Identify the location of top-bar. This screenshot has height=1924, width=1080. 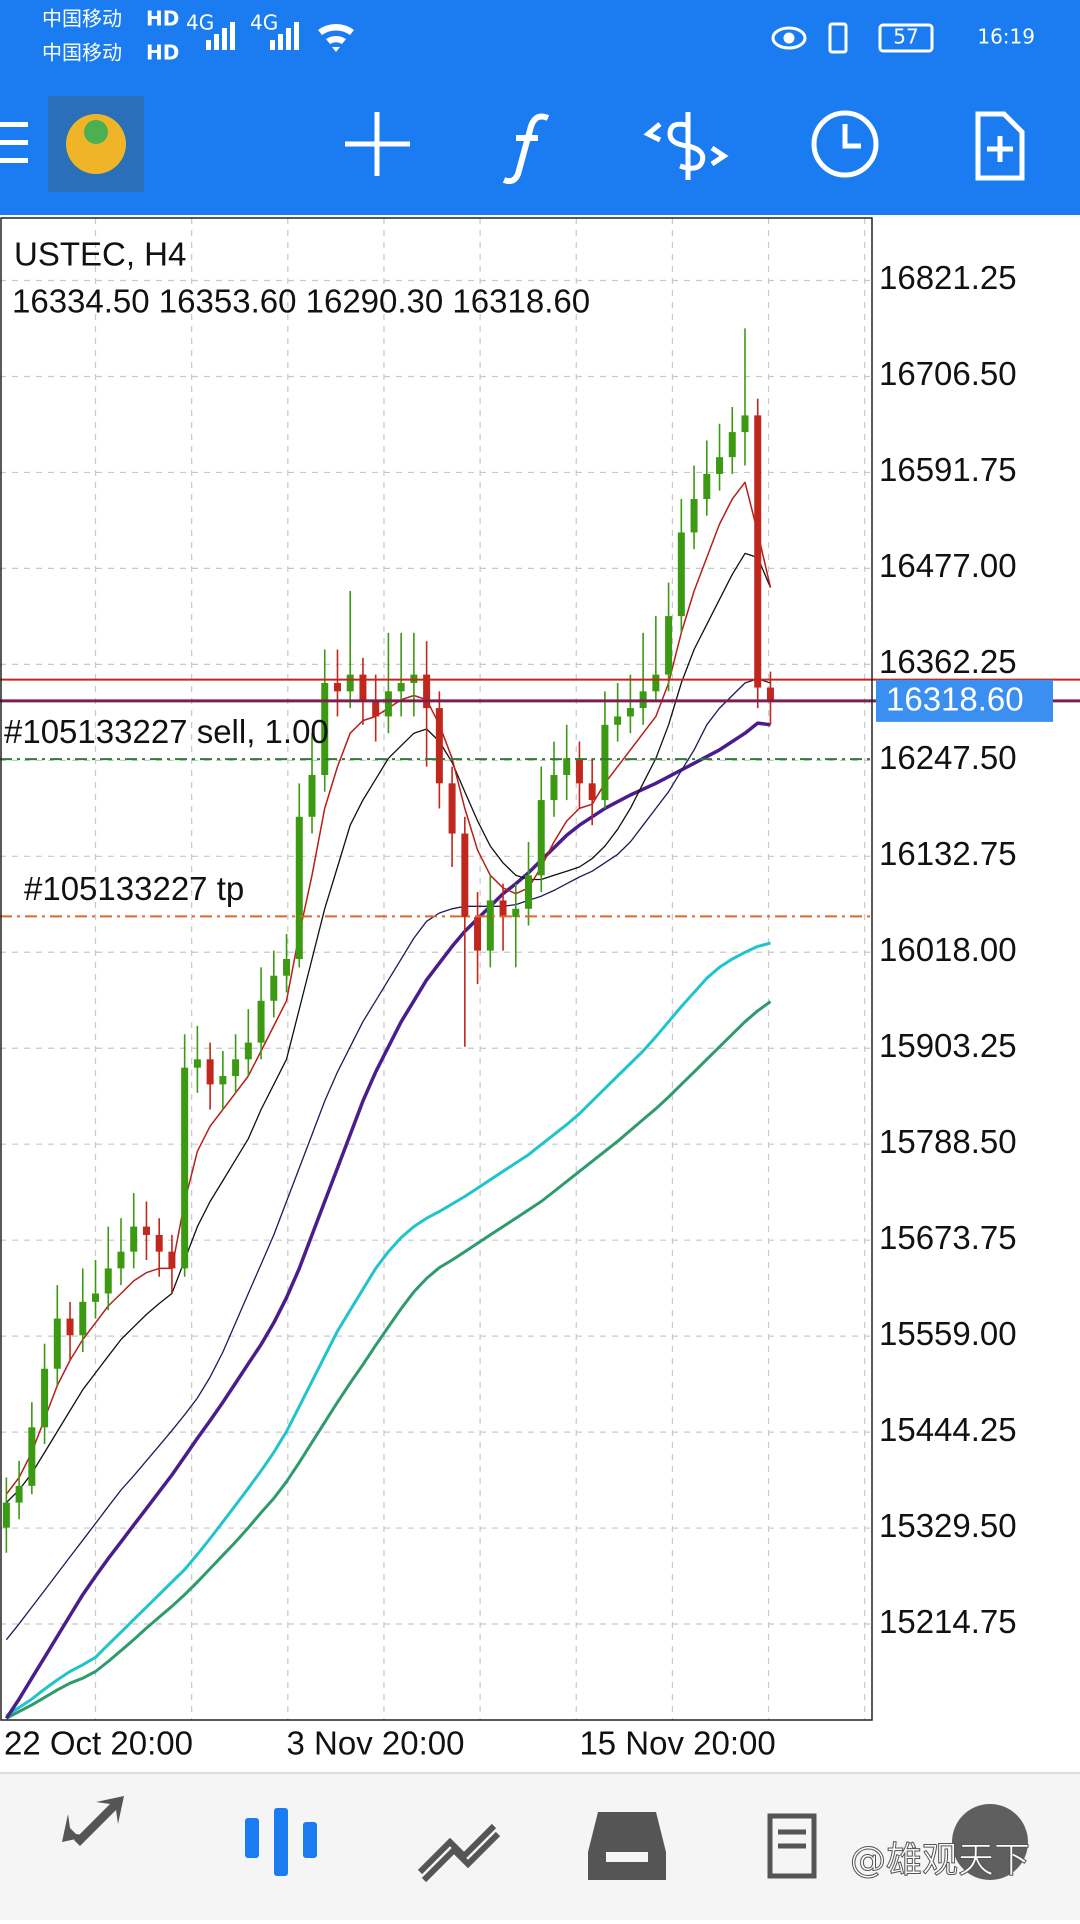
(540, 107).